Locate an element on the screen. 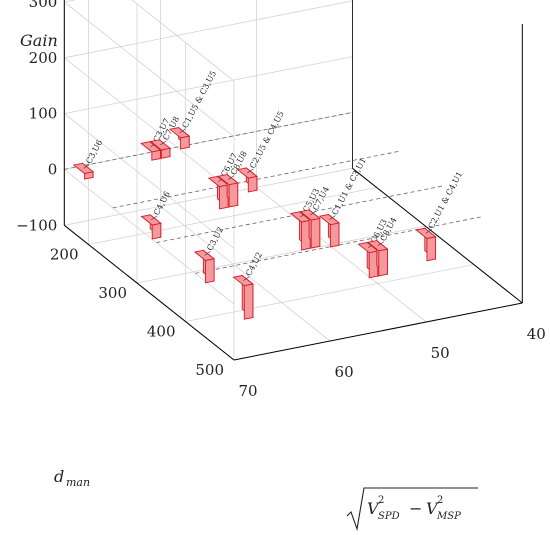  z-tick-label: 0 is located at coordinates (53, 169).